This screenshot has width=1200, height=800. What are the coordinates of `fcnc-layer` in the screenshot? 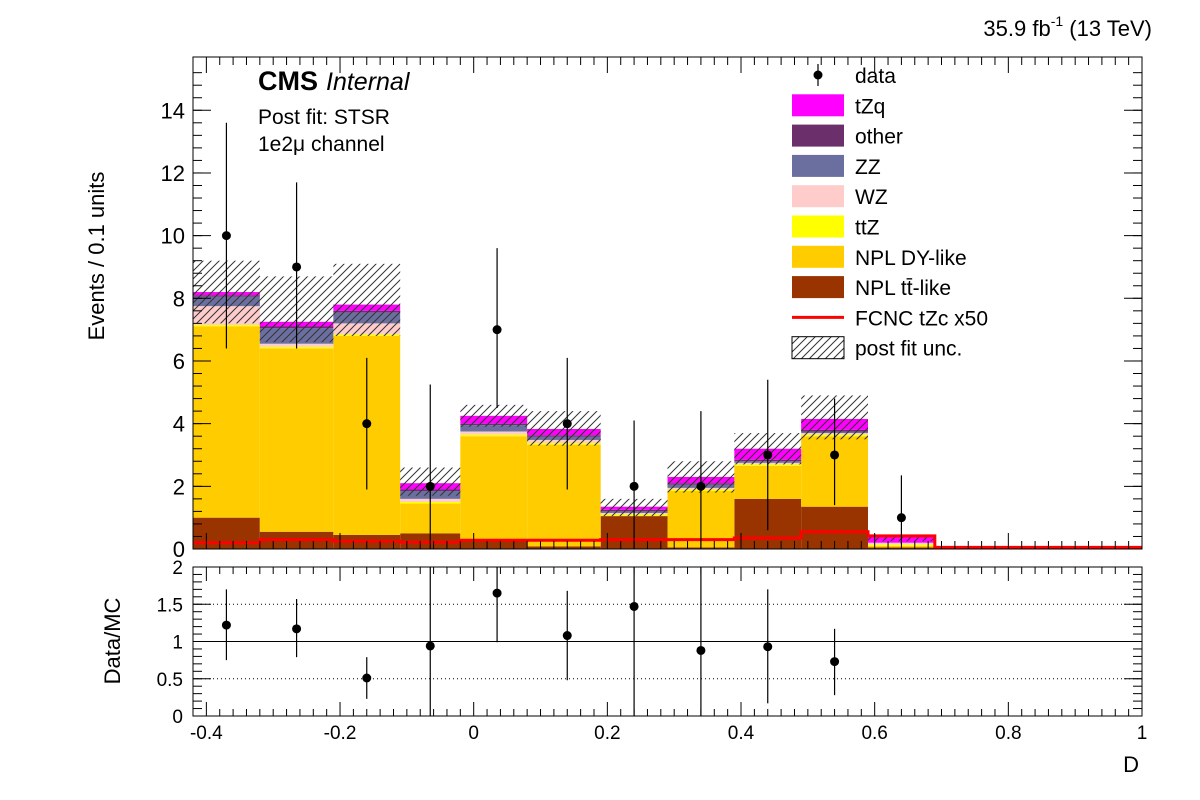 It's located at (667, 539).